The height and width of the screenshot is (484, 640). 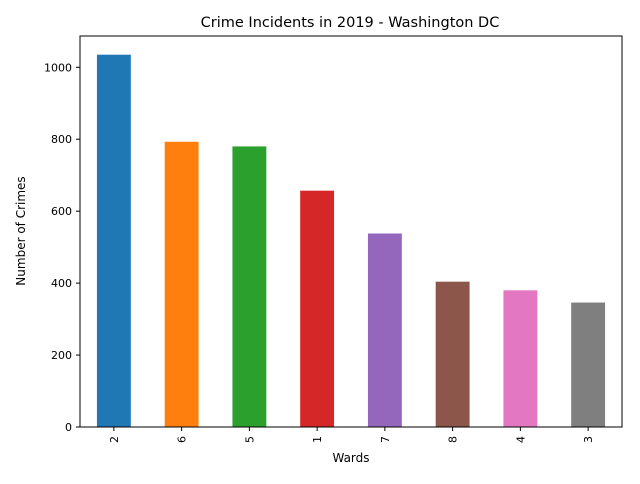 I want to click on x-tick-label: 2, so click(x=114, y=439).